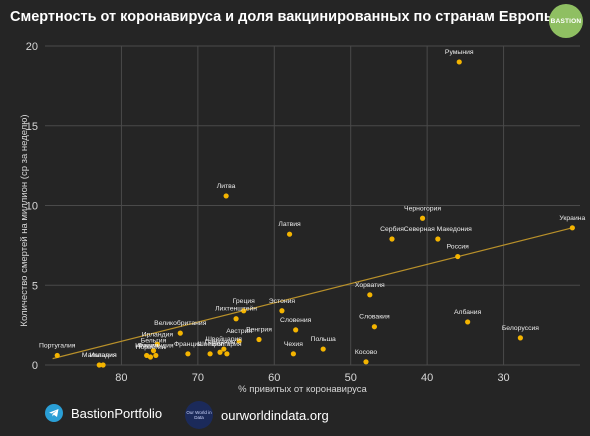  What do you see at coordinates (188, 344) in the screenshot?
I see `point-label: Франция` at bounding box center [188, 344].